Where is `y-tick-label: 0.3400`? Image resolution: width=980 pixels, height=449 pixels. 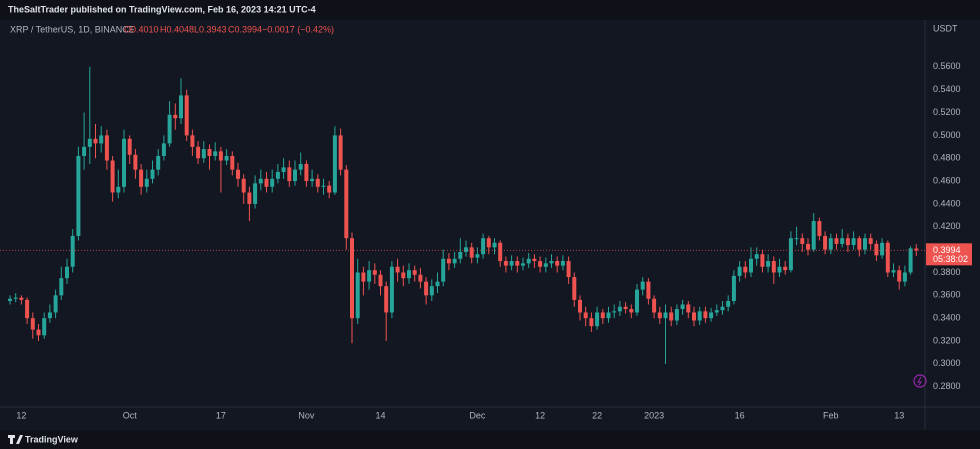
y-tick-label: 0.3400 is located at coordinates (947, 318).